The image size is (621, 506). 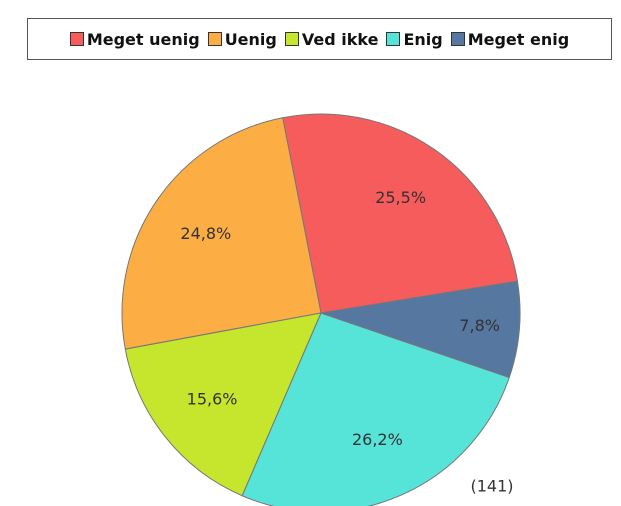 What do you see at coordinates (377, 439) in the screenshot?
I see `slice-label: 26,2%` at bounding box center [377, 439].